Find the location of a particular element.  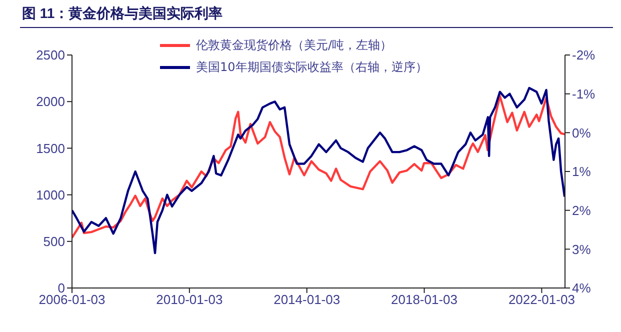

y-tick-label: 1000 is located at coordinates (50, 194).